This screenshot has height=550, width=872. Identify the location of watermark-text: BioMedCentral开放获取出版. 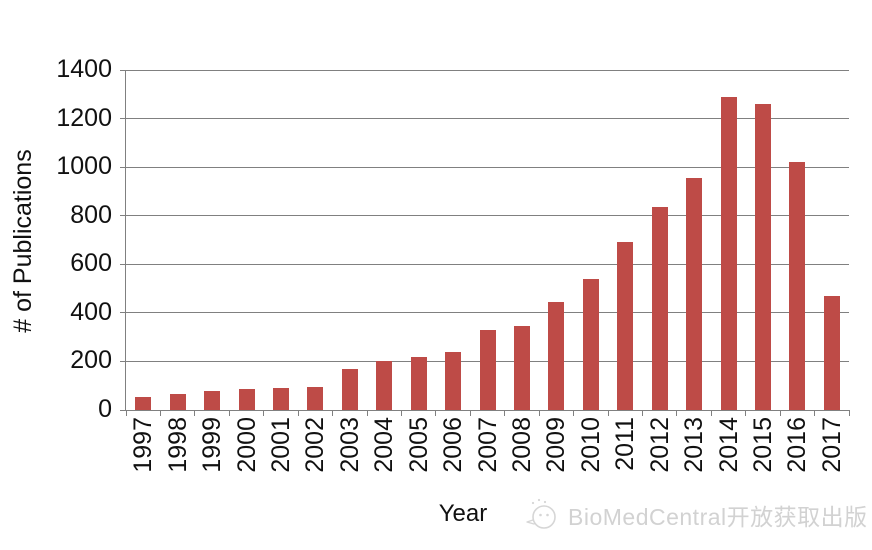
(718, 517).